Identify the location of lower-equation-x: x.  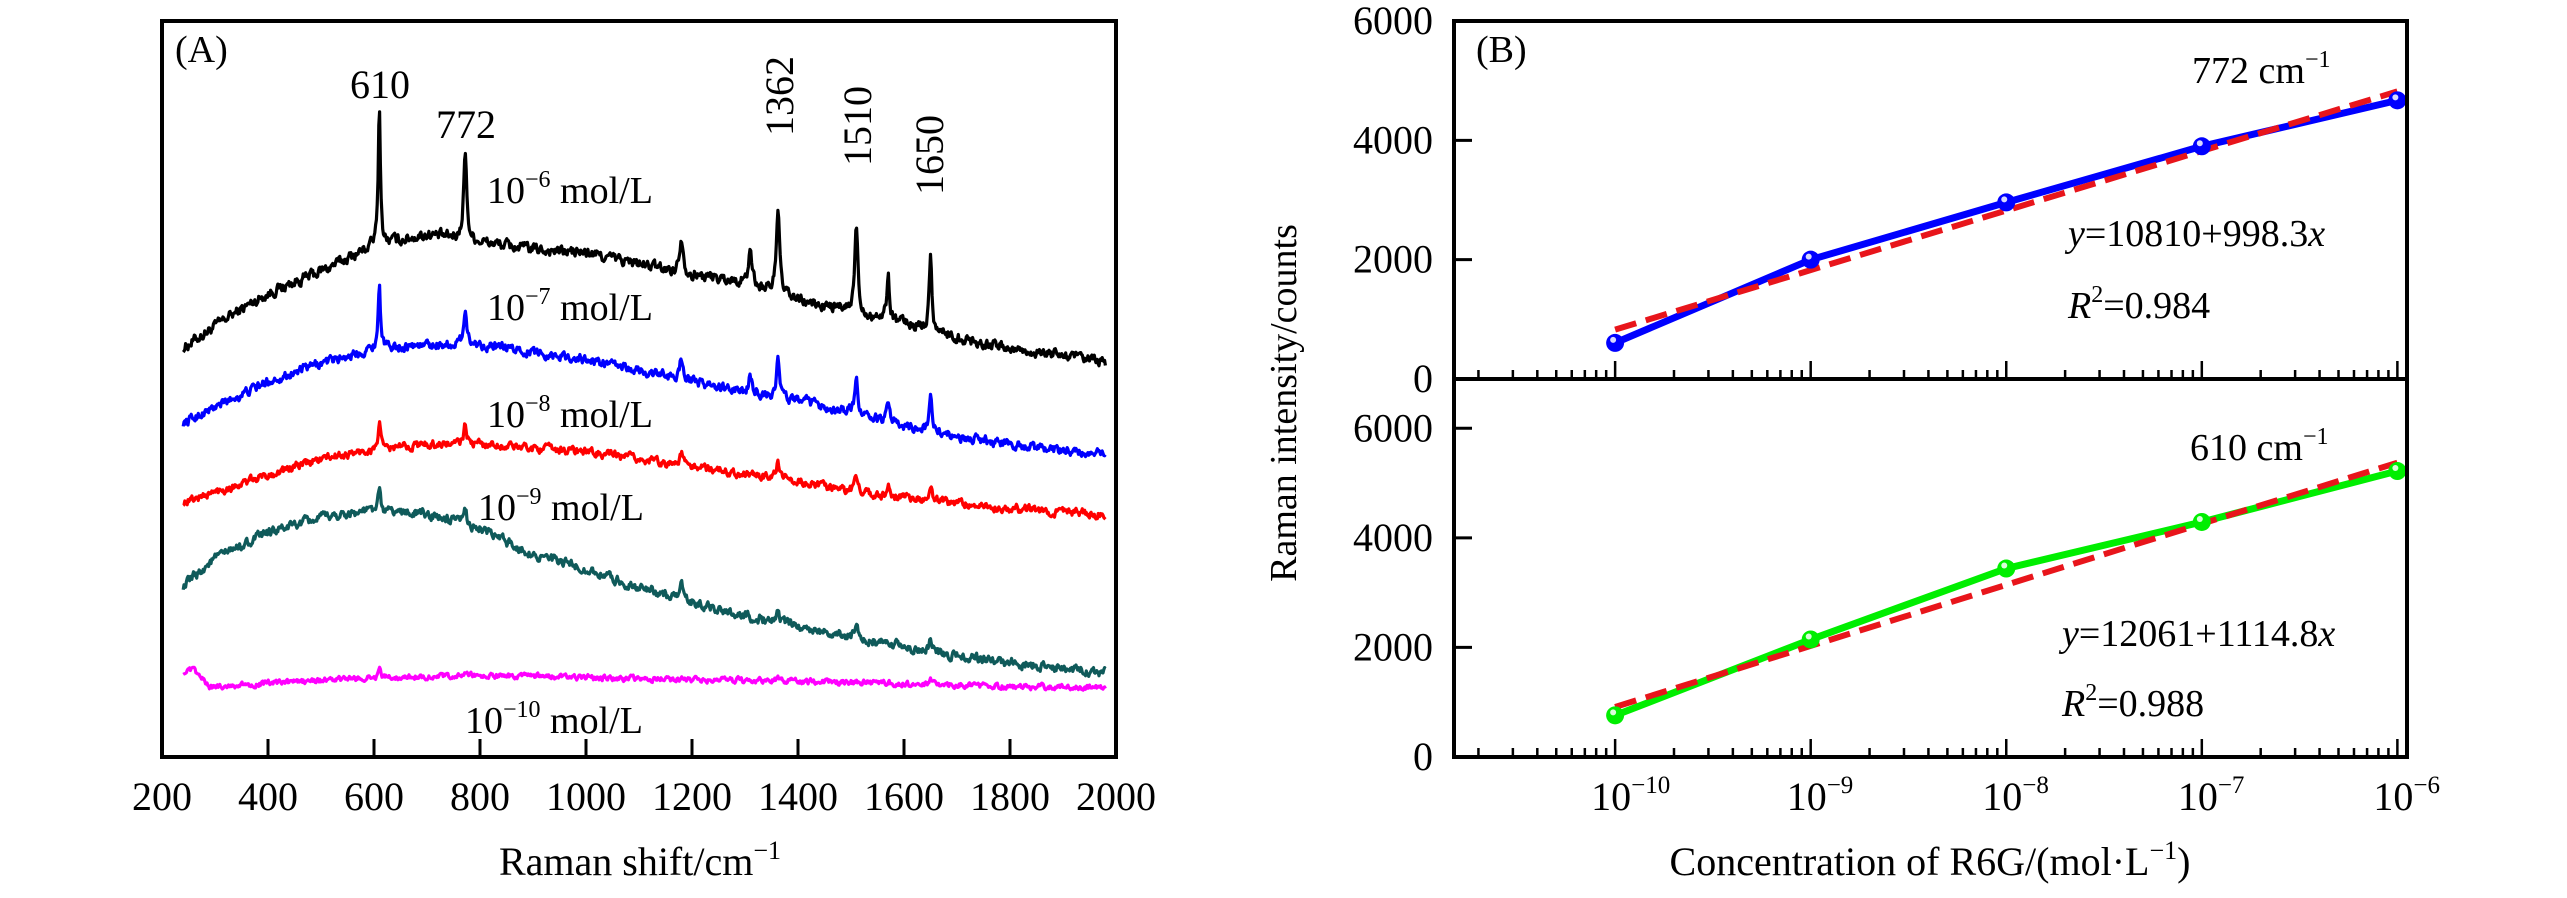
(2326, 634).